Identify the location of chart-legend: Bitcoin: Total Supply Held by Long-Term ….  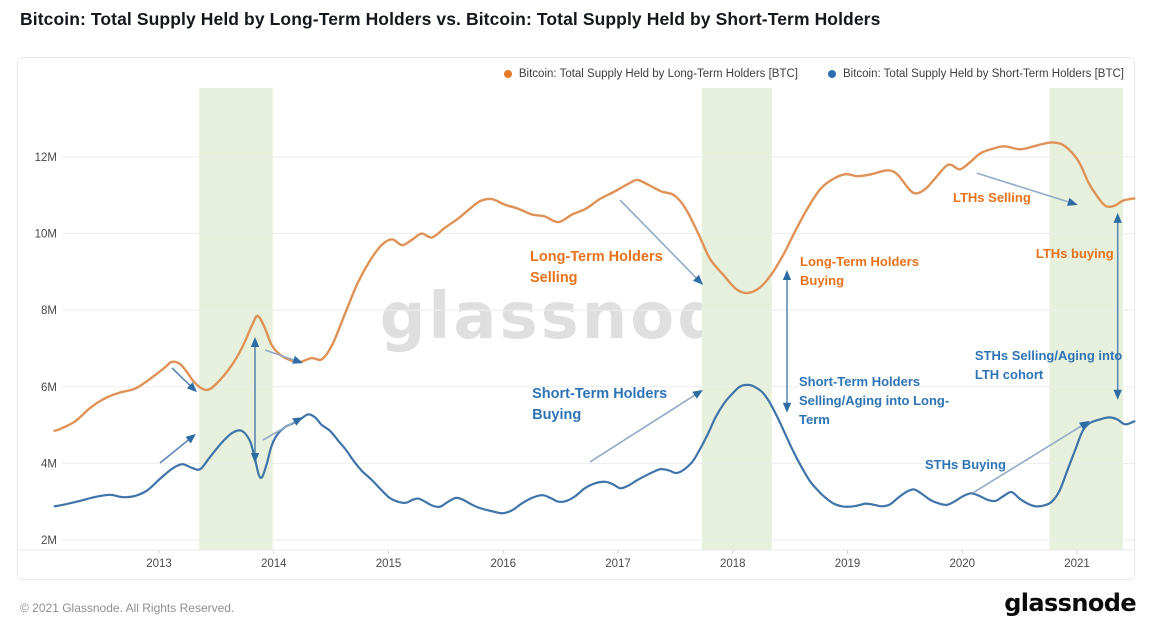
(813, 74).